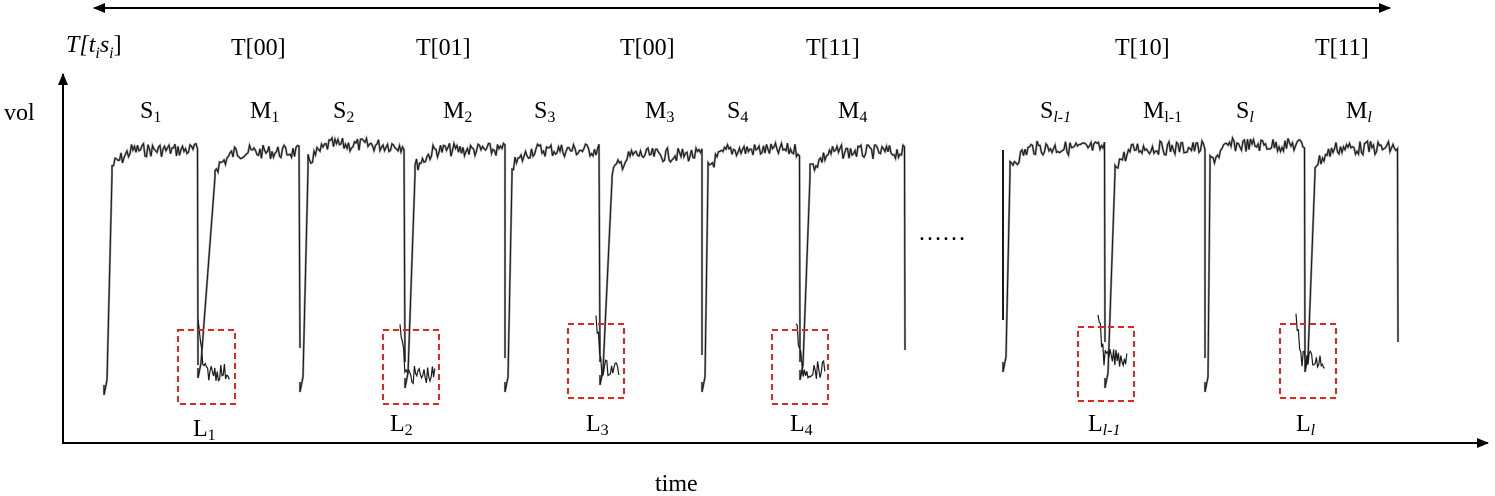 The image size is (1495, 496). What do you see at coordinates (443, 48) in the screenshot?
I see `tag-label: T[01]` at bounding box center [443, 48].